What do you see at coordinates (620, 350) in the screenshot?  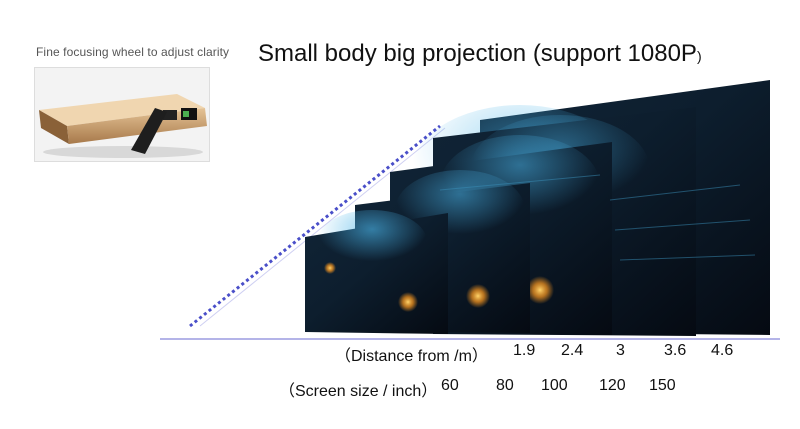 I see `distance-value: 3` at bounding box center [620, 350].